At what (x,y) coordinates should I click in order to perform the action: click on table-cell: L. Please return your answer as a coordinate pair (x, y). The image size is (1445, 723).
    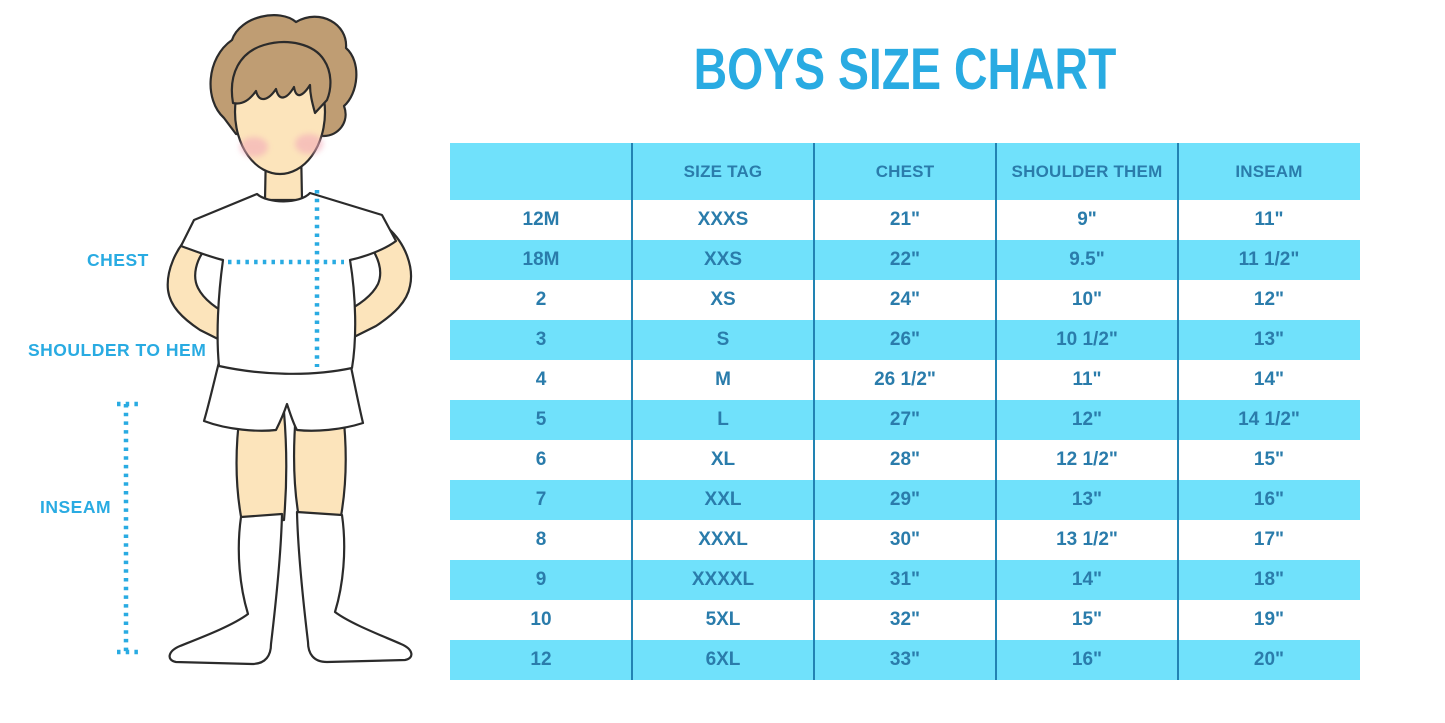
    Looking at the image, I should click on (723, 419).